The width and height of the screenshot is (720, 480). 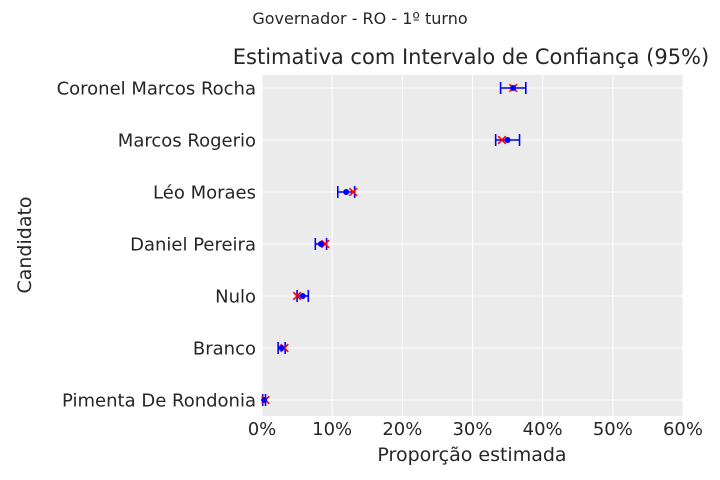 I want to click on y-tick-label: Nulo, so click(x=235, y=297).